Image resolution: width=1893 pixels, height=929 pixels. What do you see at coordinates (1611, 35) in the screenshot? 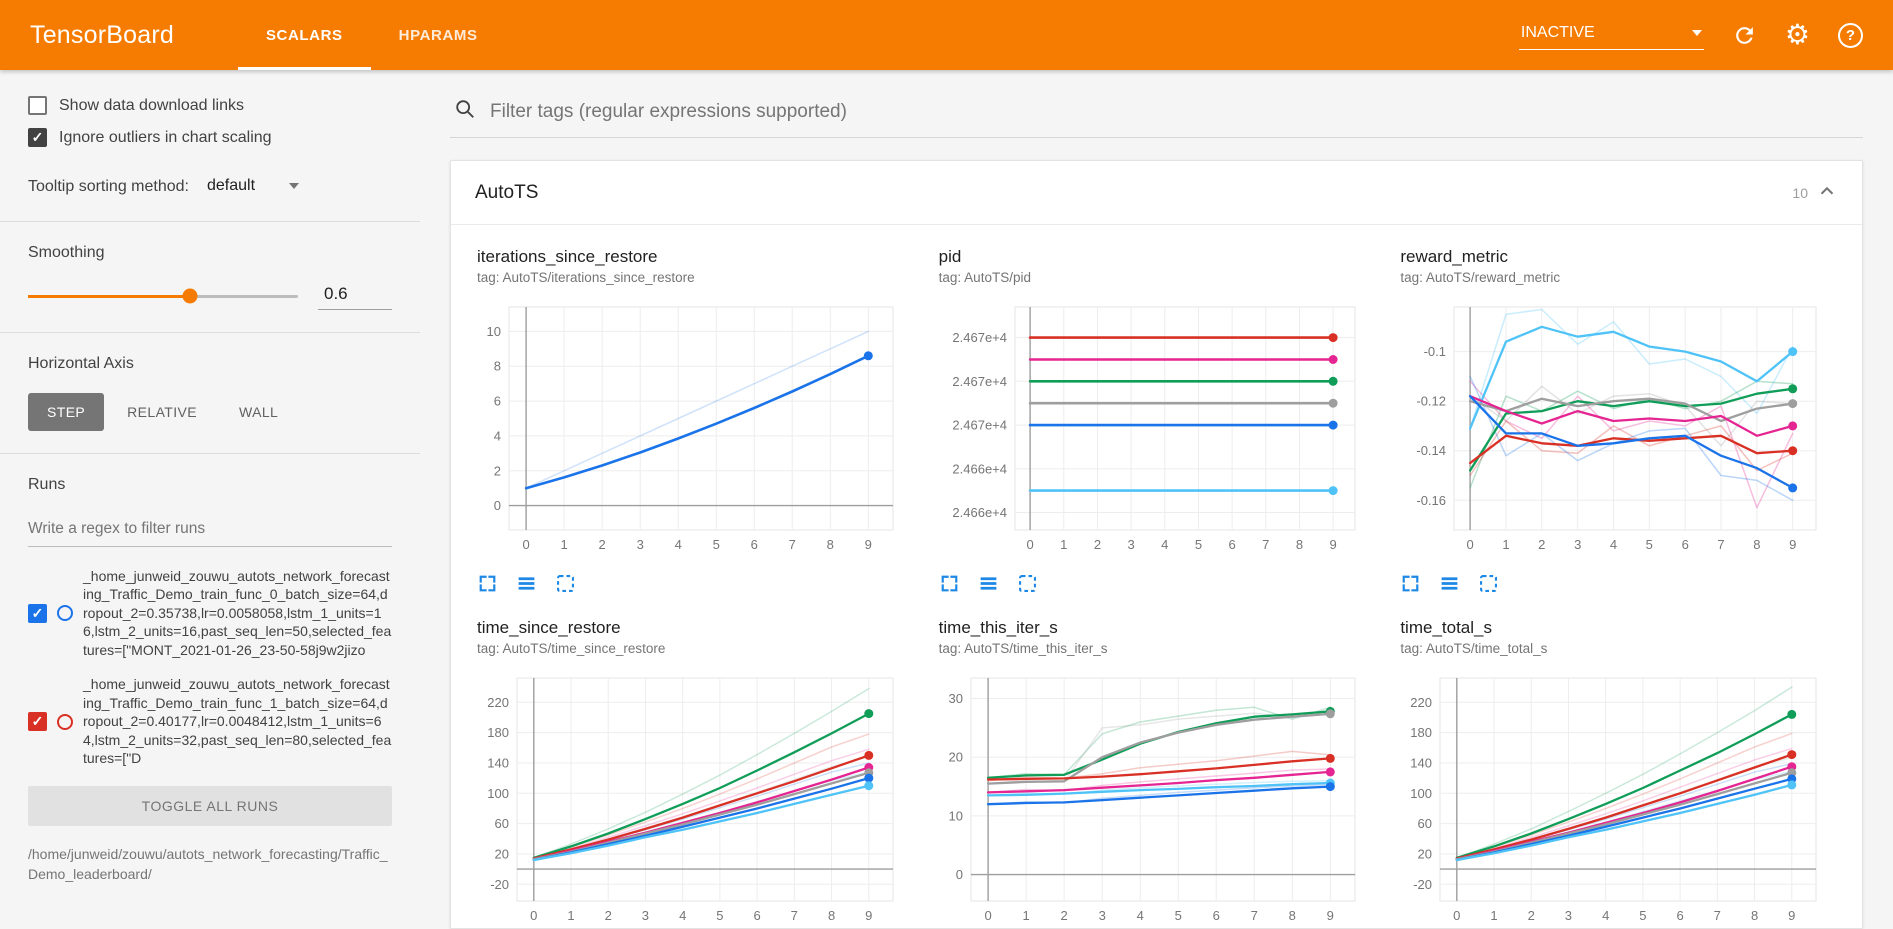
I see `data-status-dropdown: INACTIVE` at bounding box center [1611, 35].